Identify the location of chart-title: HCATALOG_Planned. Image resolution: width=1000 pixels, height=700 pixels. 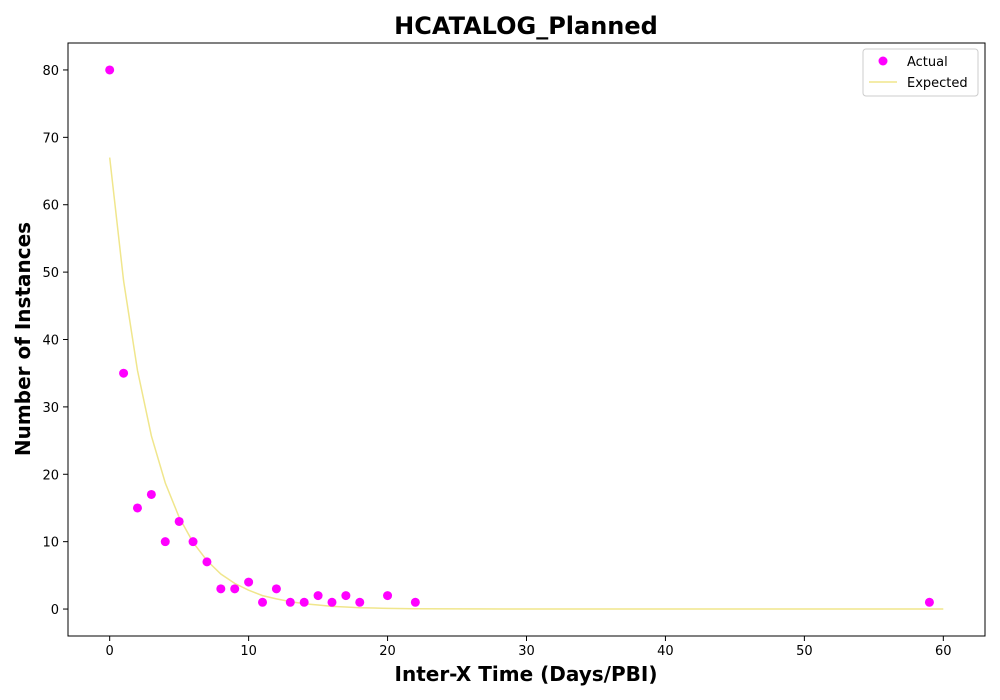
(526, 26).